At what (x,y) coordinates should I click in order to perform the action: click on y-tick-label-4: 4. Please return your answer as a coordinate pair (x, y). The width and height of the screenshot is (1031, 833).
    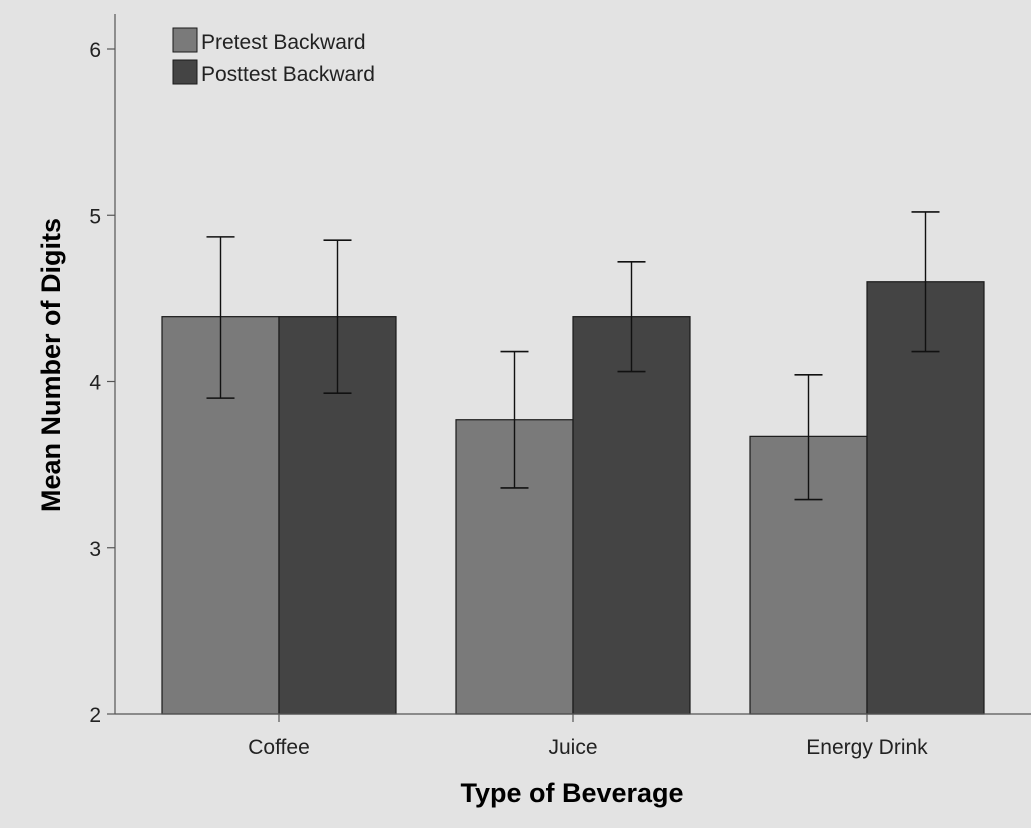
    Looking at the image, I should click on (95, 383).